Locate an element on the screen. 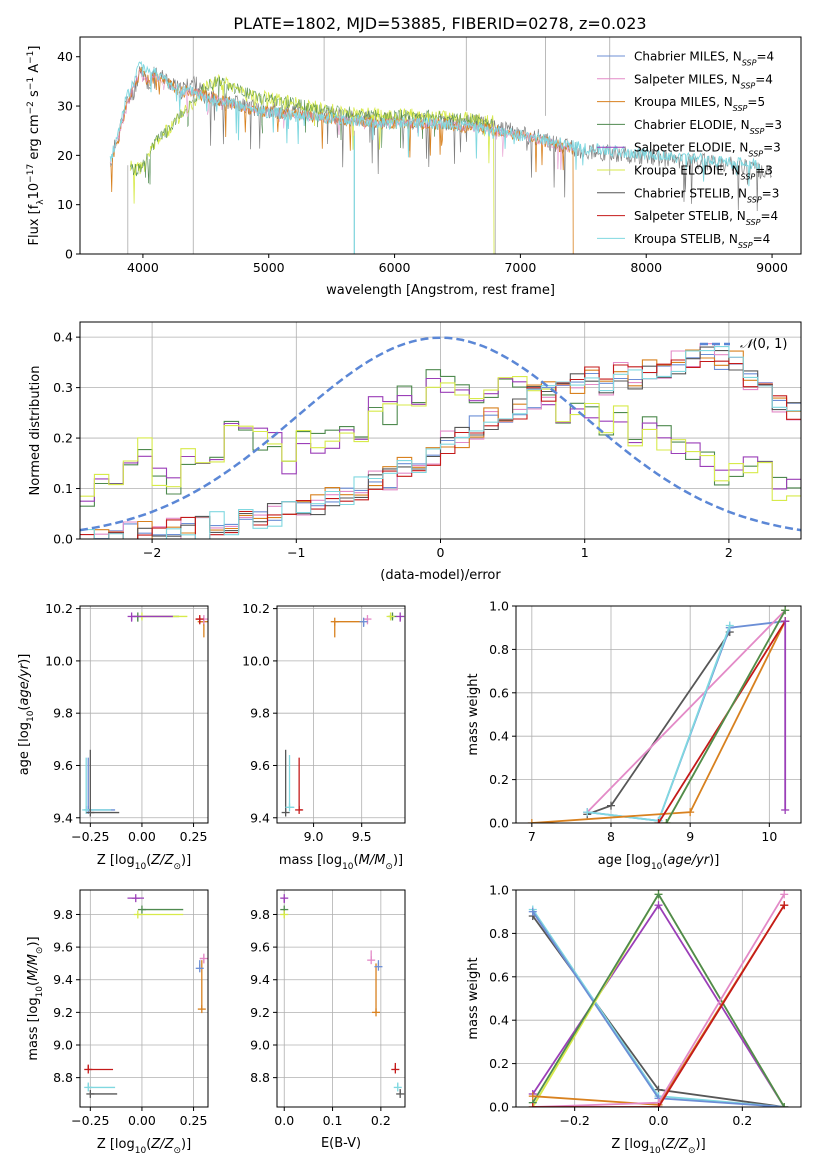 This screenshot has height=1170, width=819. x-axis-label: mass [log10(M/M⊙)] is located at coordinates (341, 862).